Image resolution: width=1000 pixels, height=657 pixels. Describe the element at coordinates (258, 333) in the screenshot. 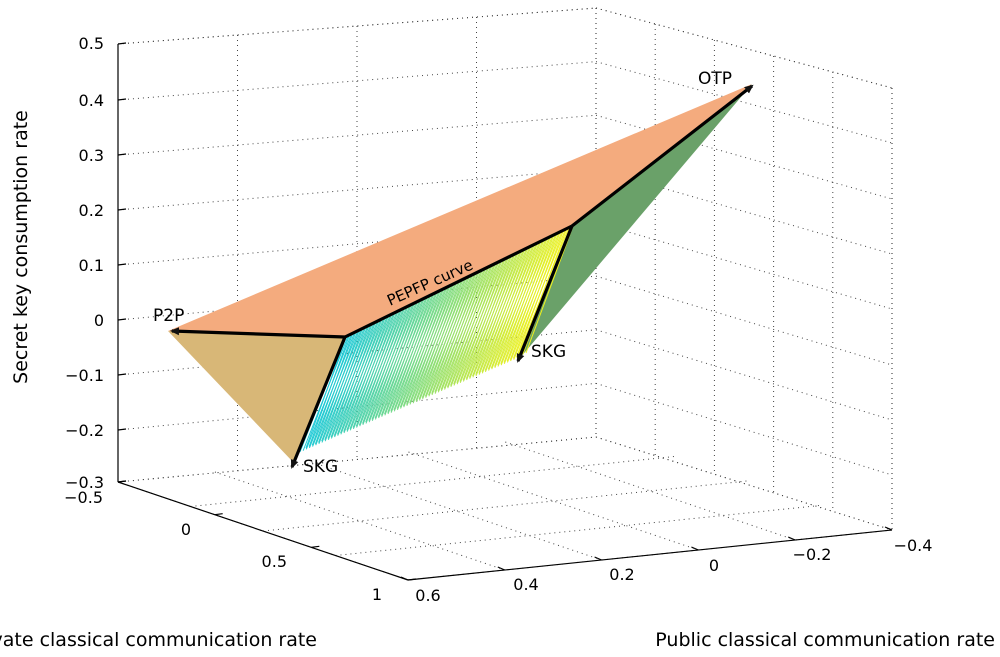

I see `p2p-arrow` at that location.